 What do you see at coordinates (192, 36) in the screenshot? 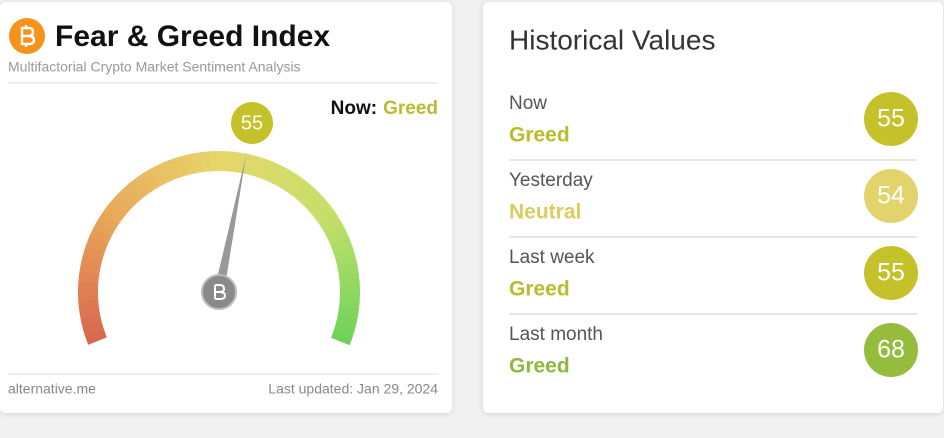
I see `title: Fear & Greed Index` at bounding box center [192, 36].